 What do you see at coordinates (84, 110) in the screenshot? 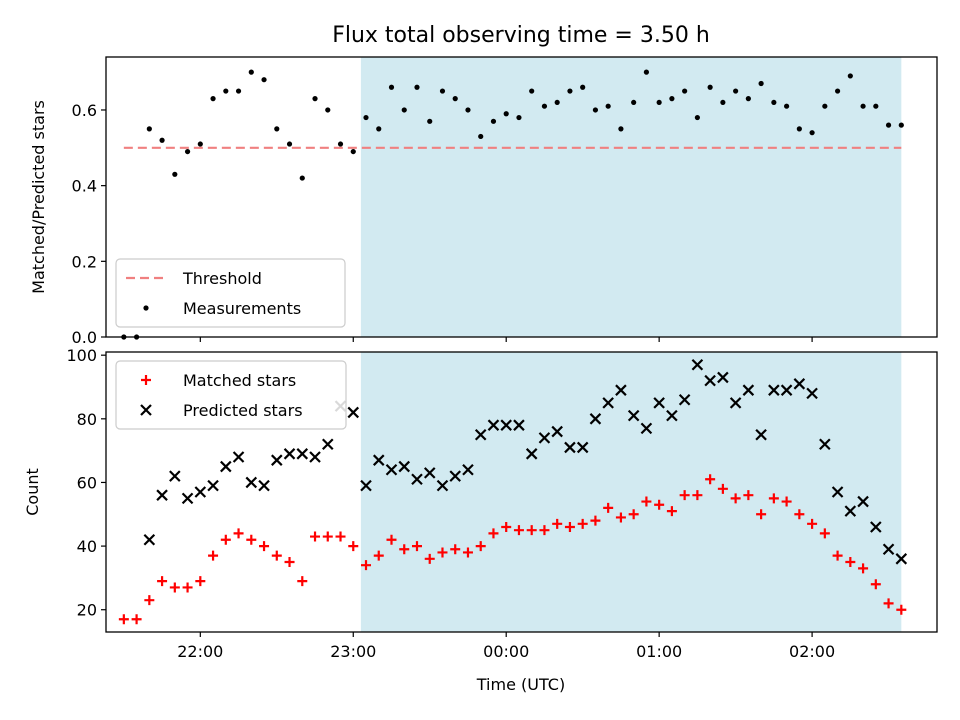
I see `top-y-tick-label: 0.6` at bounding box center [84, 110].